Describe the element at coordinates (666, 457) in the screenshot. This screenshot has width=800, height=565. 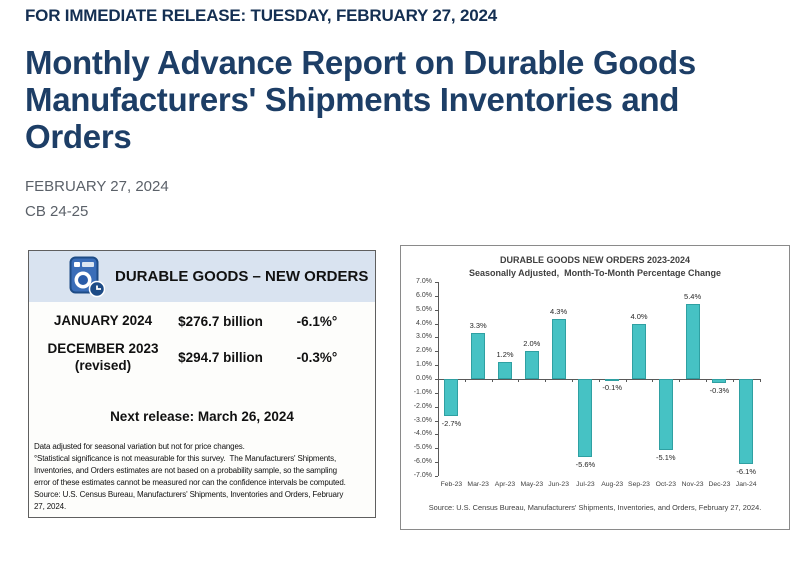
I see `bar-value-label: -5.1%` at that location.